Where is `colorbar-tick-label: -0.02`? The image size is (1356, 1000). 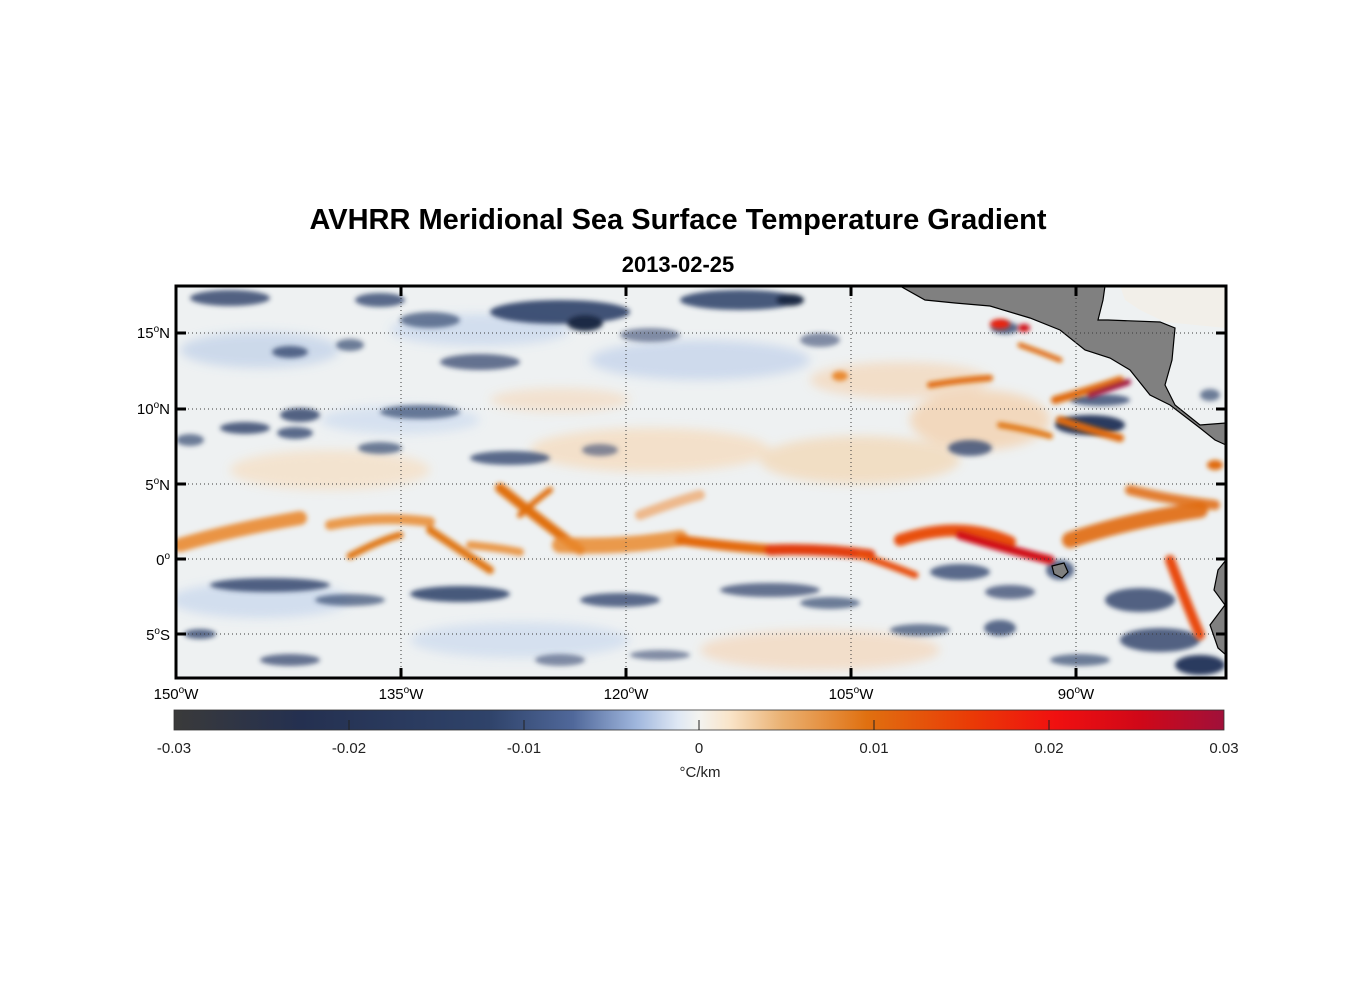
colorbar-tick-label: -0.02 is located at coordinates (349, 748).